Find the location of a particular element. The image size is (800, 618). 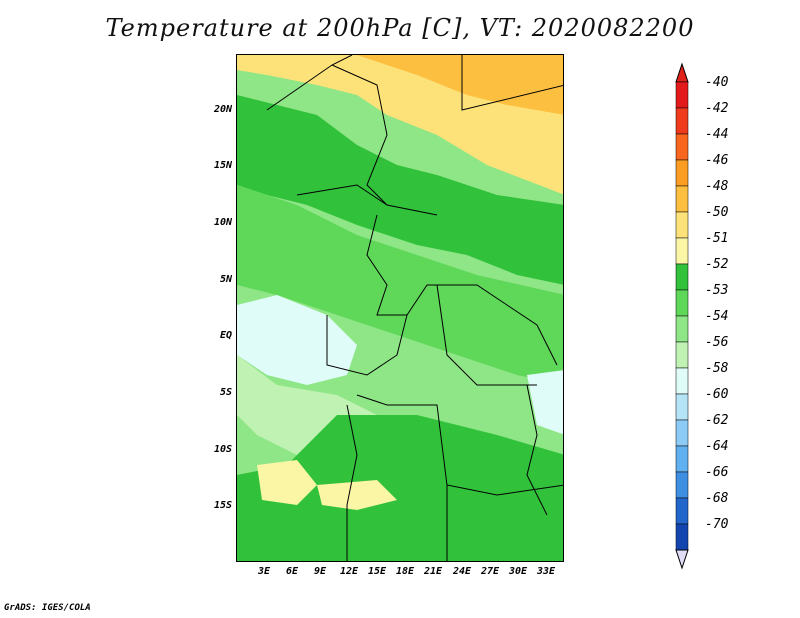

patch-minus51-a is located at coordinates (287, 482).